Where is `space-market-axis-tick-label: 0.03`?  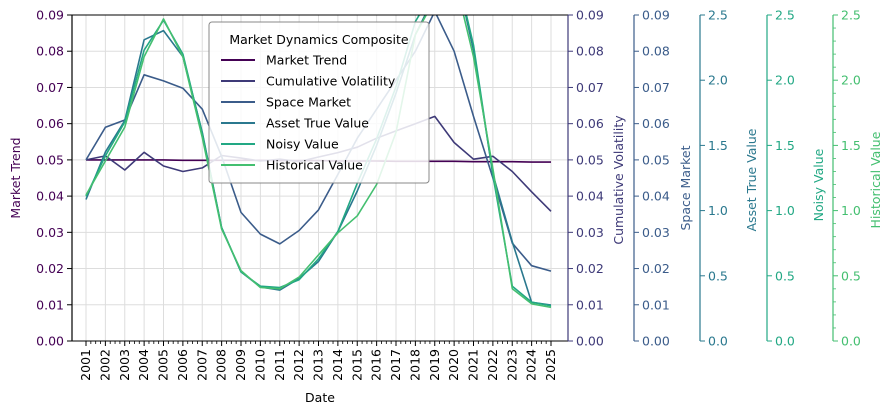 space-market-axis-tick-label: 0.03 is located at coordinates (656, 232).